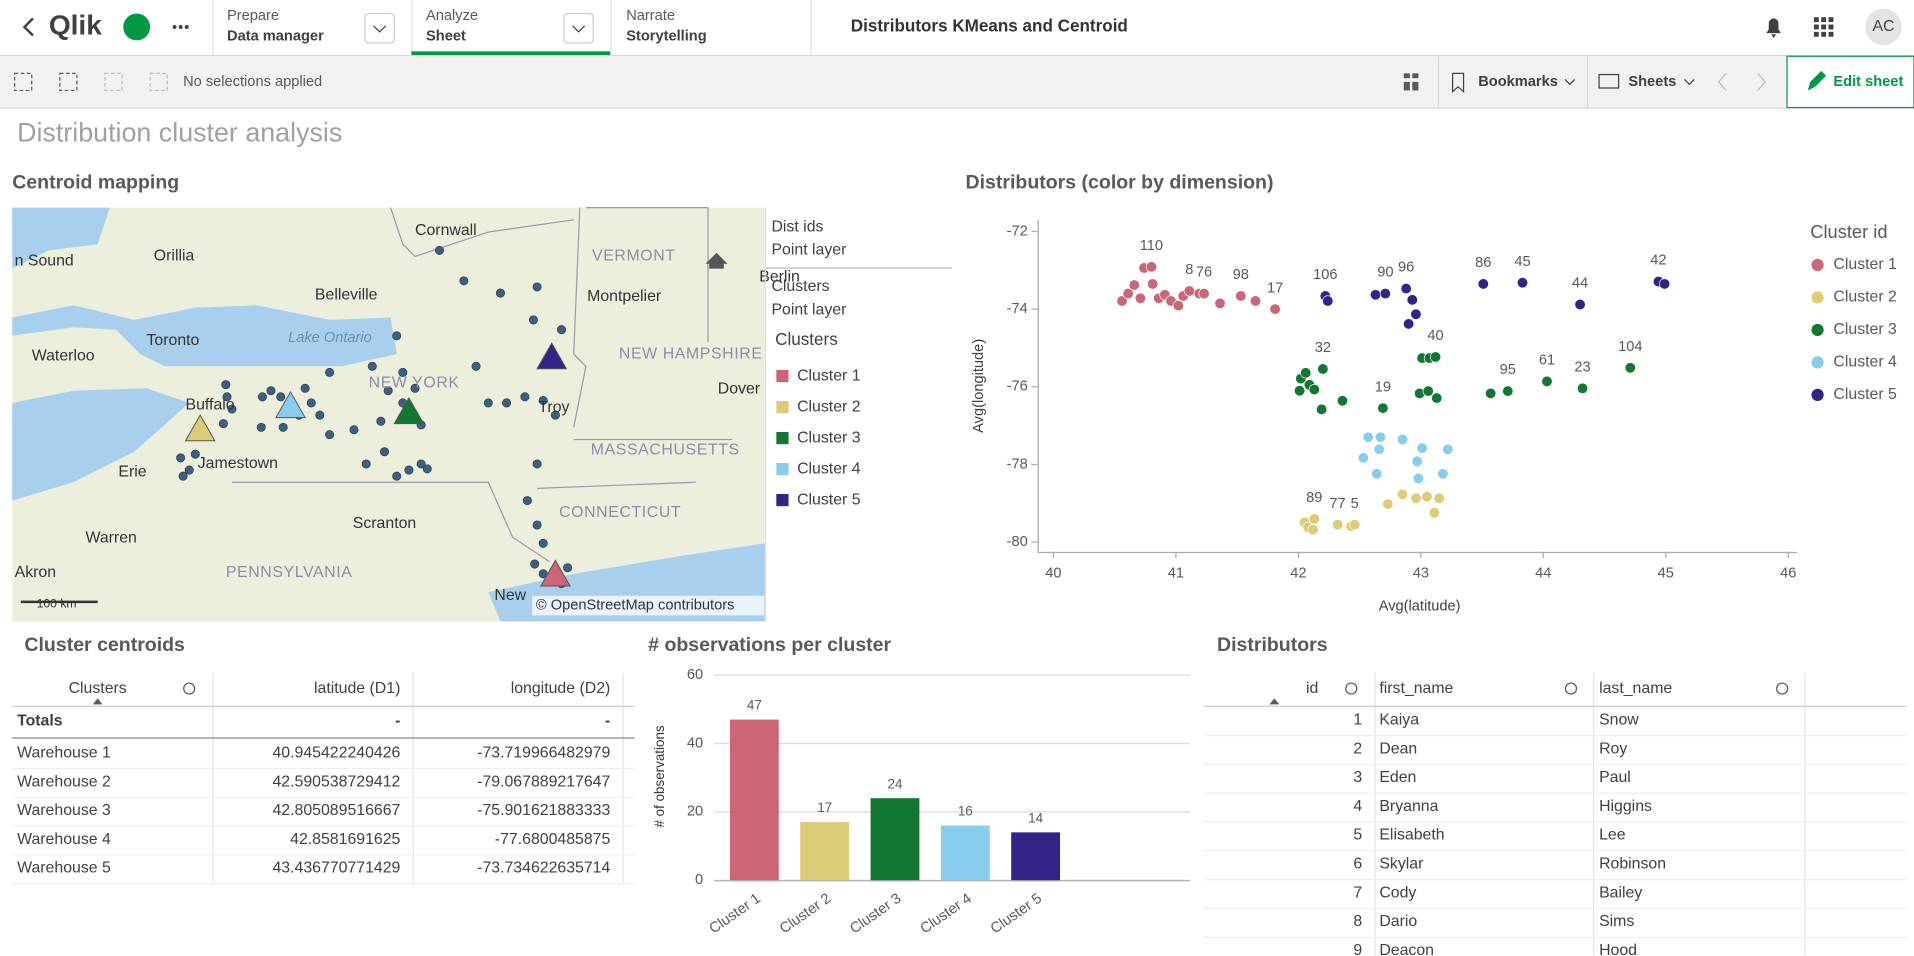 The image size is (1914, 956). I want to click on tab-value: Storytelling, so click(666, 37).